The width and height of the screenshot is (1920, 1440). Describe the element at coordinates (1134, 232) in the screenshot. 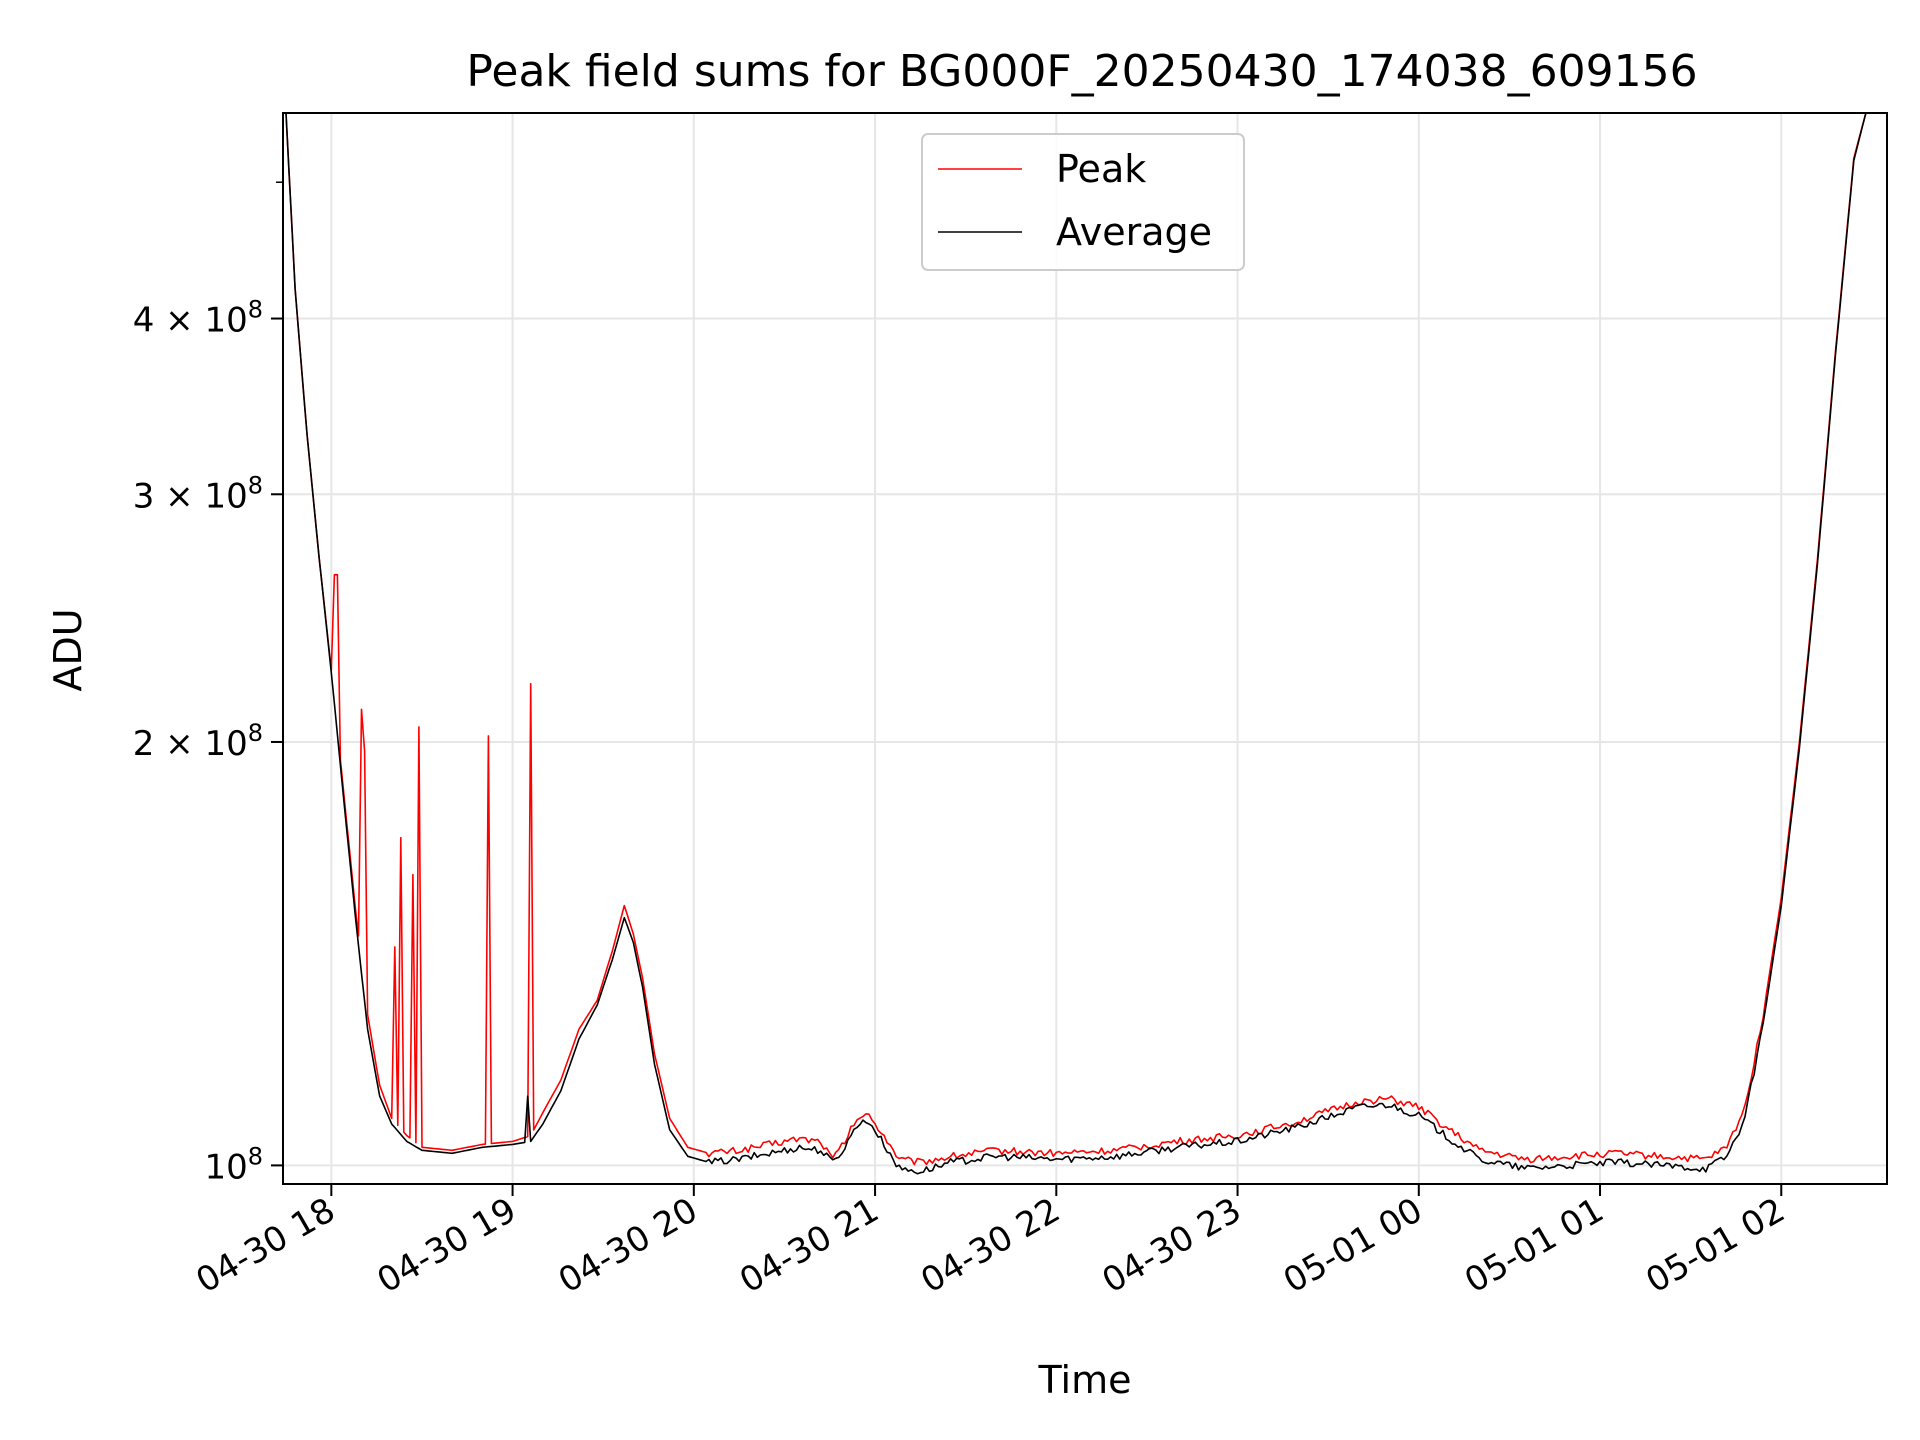

I see `legend-label-average: Average` at that location.